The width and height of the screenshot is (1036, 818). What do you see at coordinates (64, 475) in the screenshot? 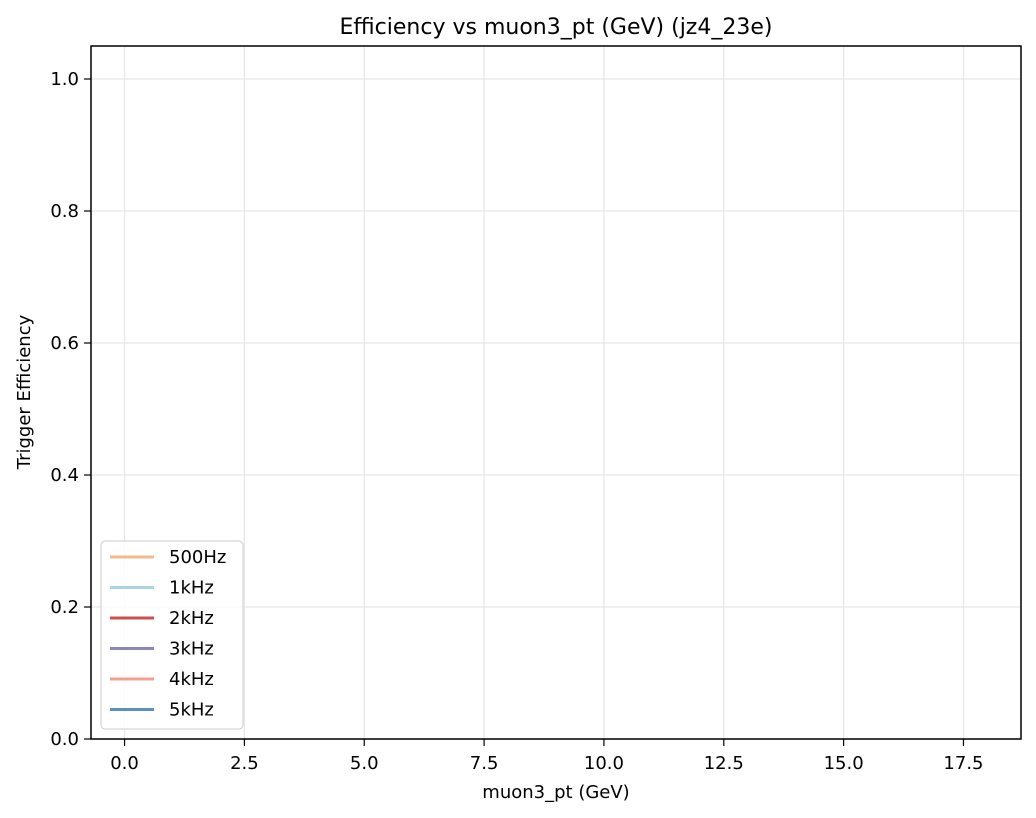
I see `y-tick-label: 0.4` at bounding box center [64, 475].